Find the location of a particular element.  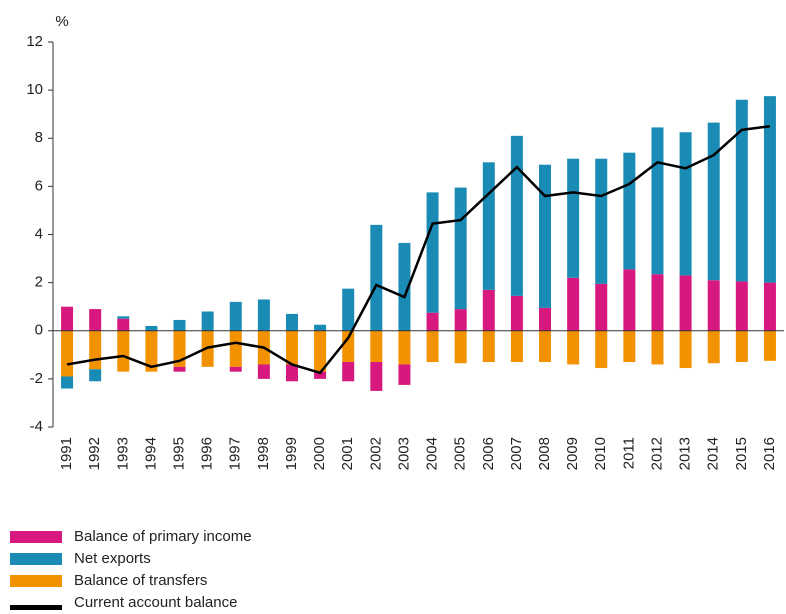

x-tick-label: 2000 is located at coordinates (319, 453).